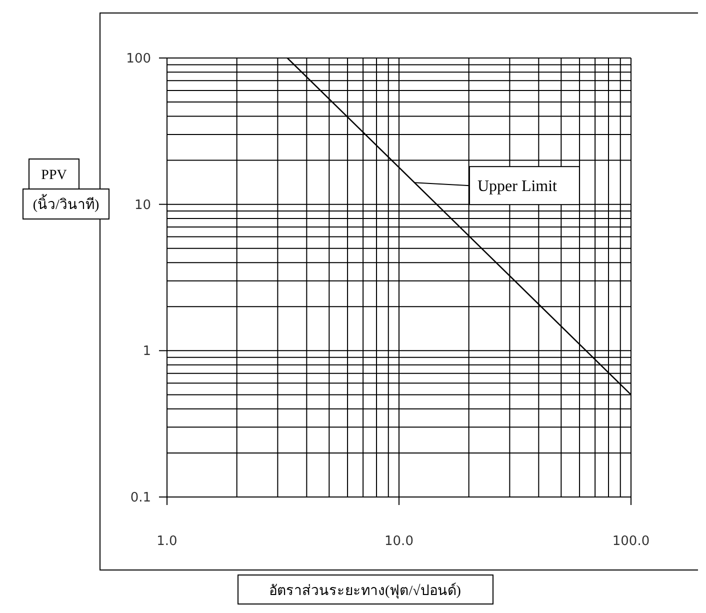 This screenshot has width=706, height=613. I want to click on x-tick-label: 1.0, so click(167, 541).